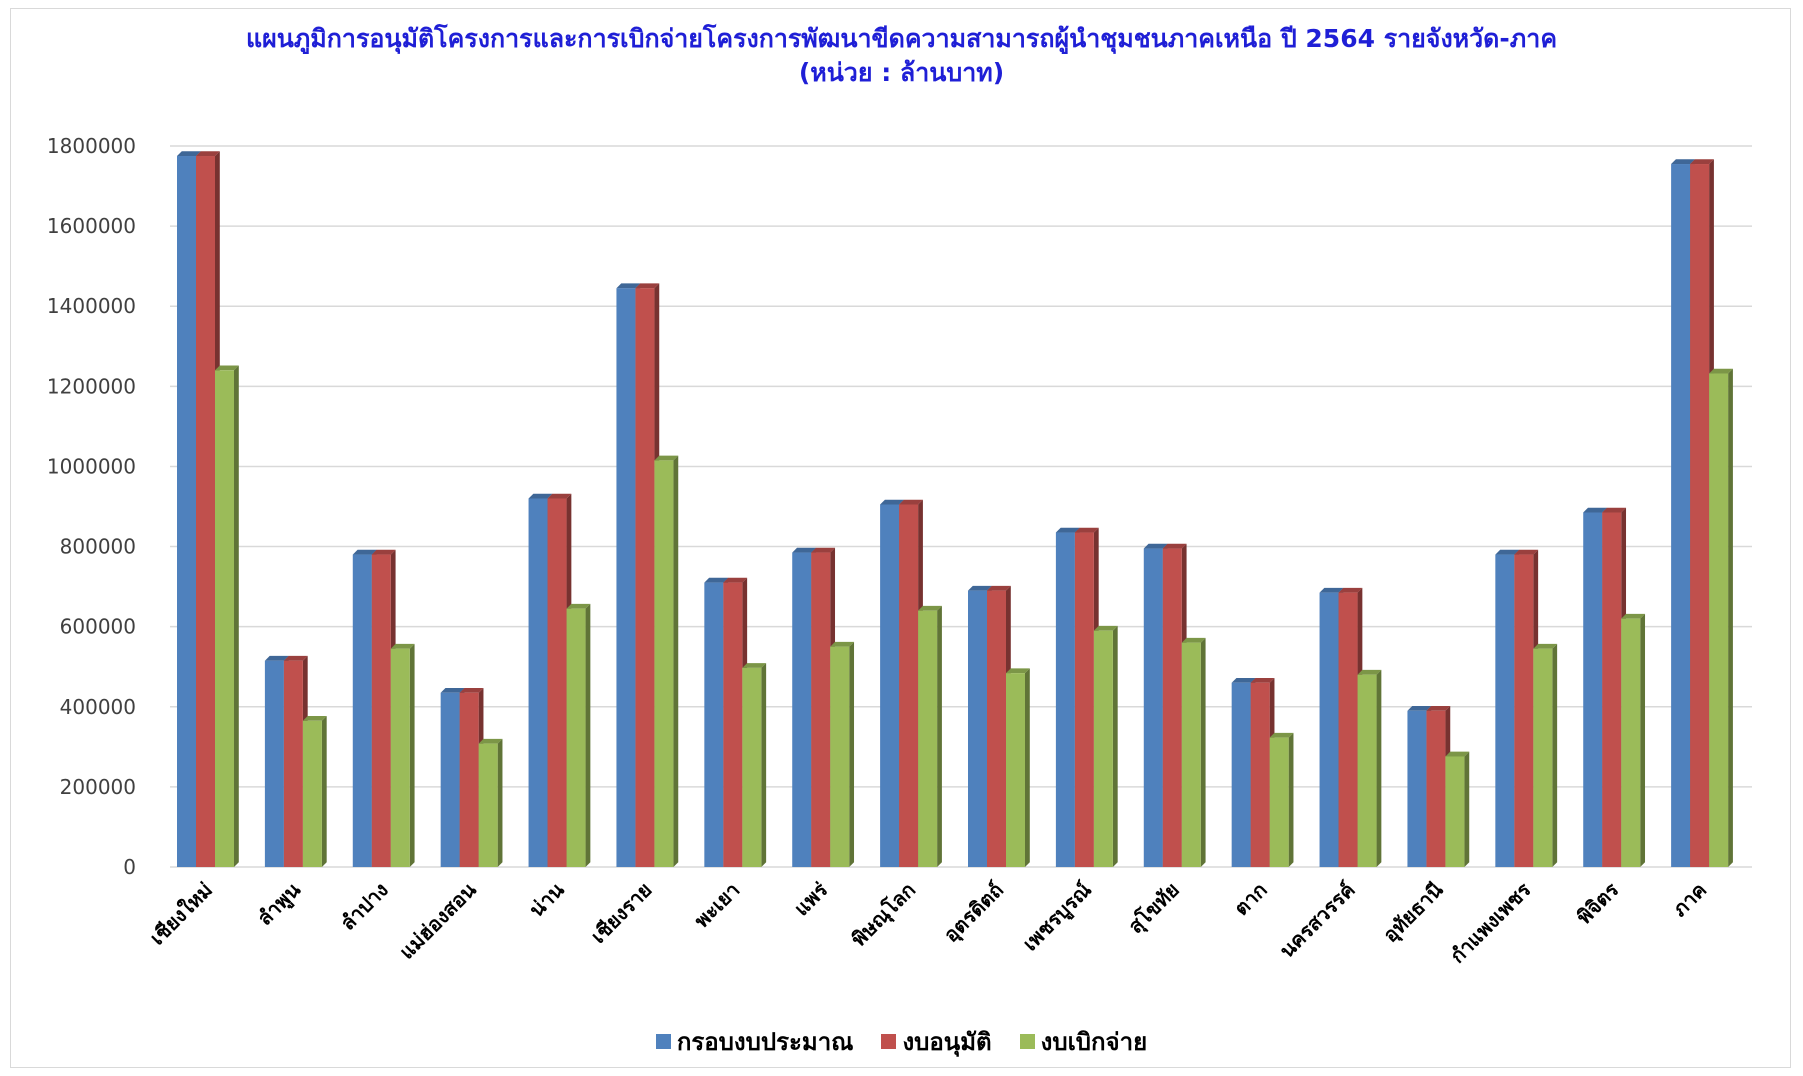  Describe the element at coordinates (1413, 912) in the screenshot. I see `x-category-label: อุทัยธานี` at that location.